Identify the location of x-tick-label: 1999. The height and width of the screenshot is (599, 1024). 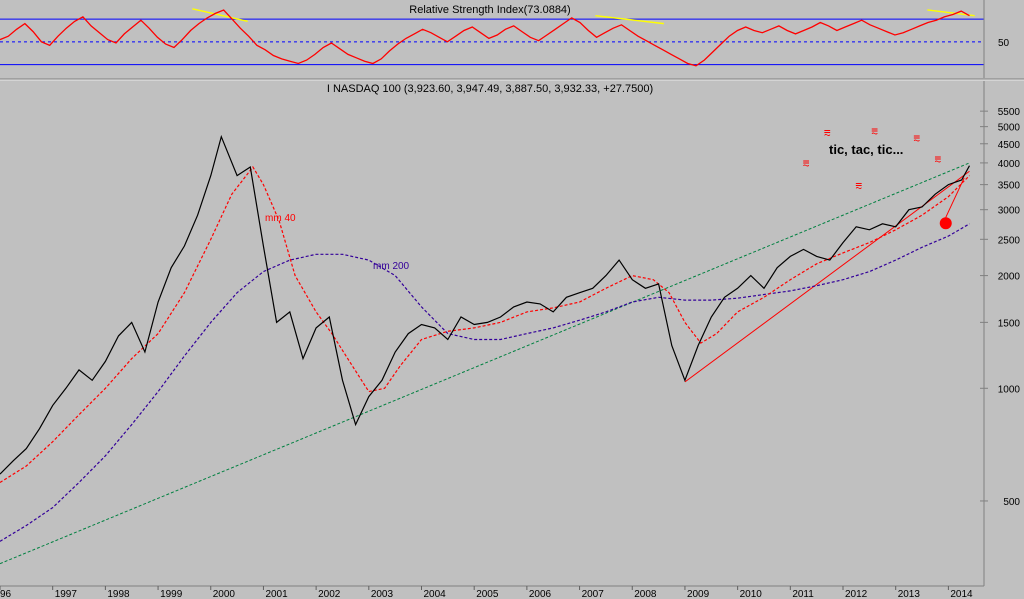
(171, 594).